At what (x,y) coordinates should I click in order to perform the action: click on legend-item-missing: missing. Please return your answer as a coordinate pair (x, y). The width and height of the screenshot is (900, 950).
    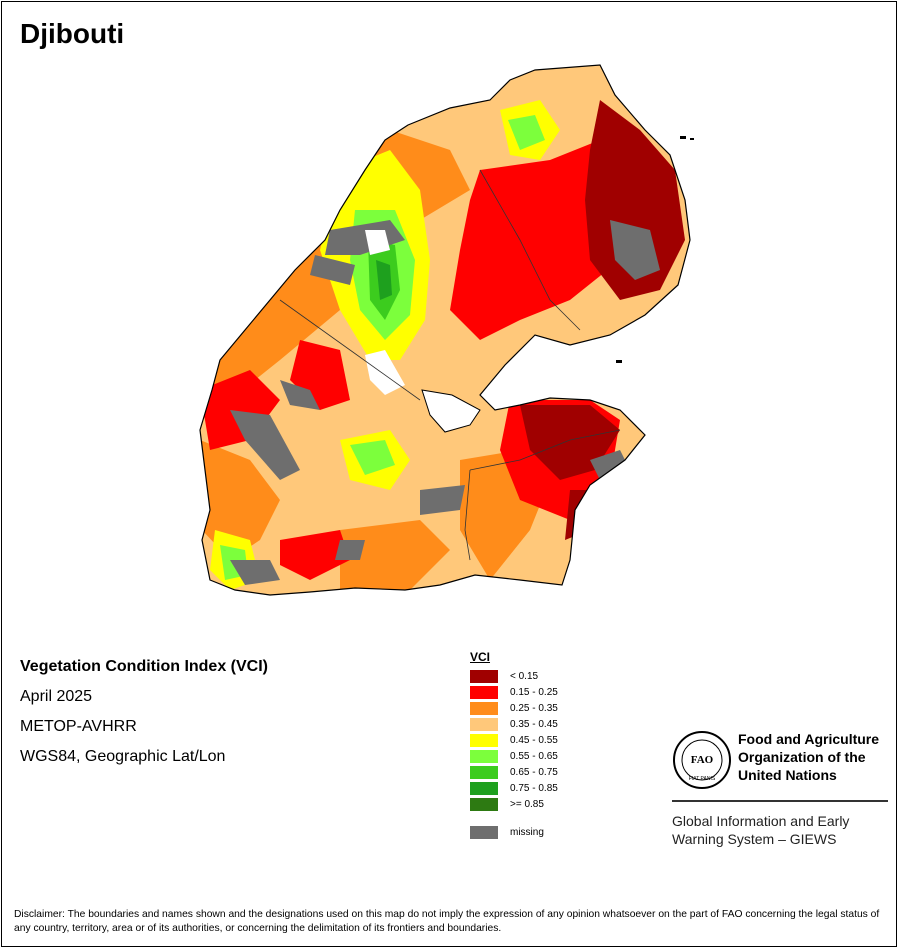
    Looking at the image, I should click on (514, 833).